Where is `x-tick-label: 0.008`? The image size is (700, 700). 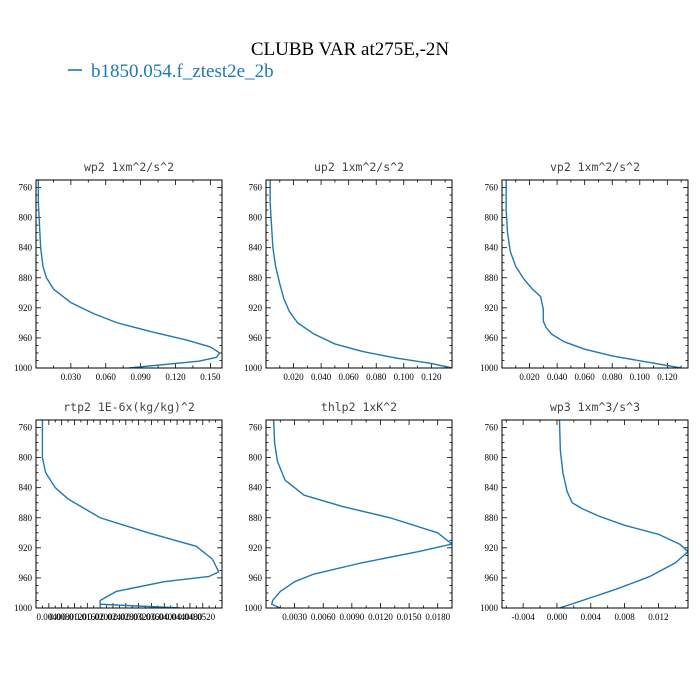
x-tick-label: 0.008 is located at coordinates (624, 617).